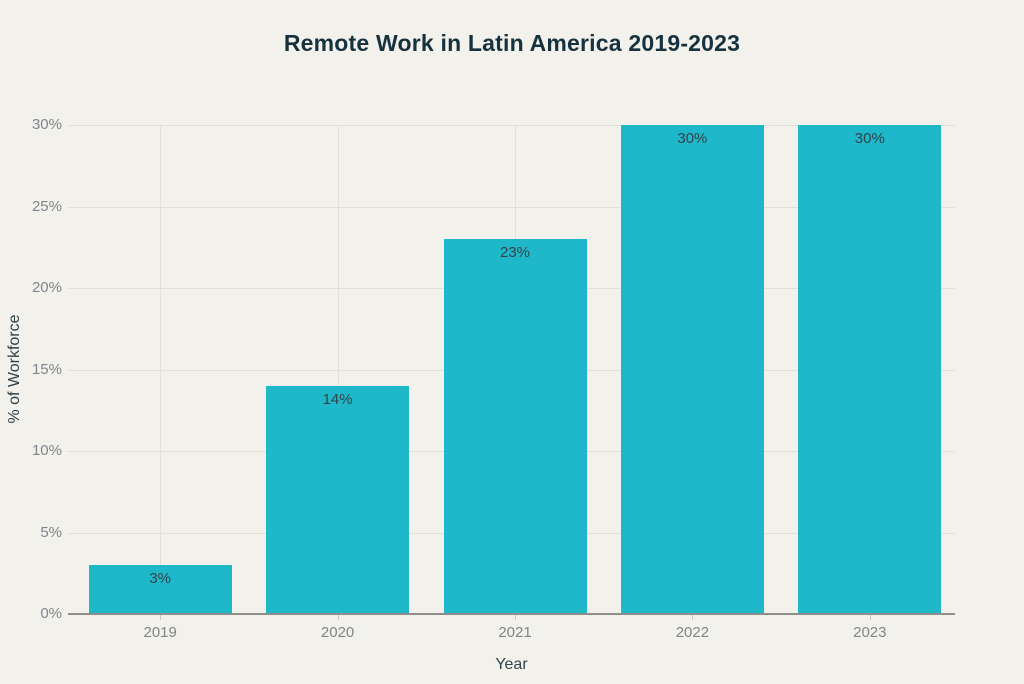 Image resolution: width=1024 pixels, height=684 pixels. I want to click on x-tick-label: 2020, so click(337, 632).